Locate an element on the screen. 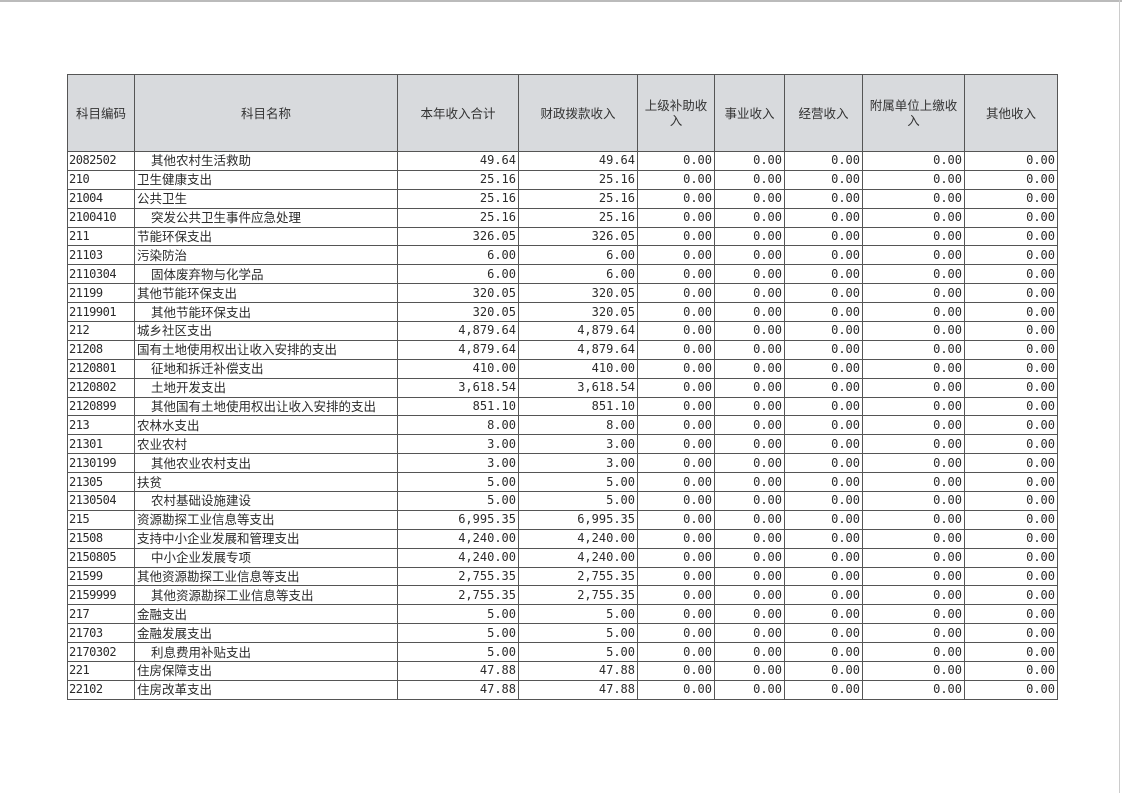 This screenshot has width=1122, height=793. cell-total: 3.00 is located at coordinates (458, 444).